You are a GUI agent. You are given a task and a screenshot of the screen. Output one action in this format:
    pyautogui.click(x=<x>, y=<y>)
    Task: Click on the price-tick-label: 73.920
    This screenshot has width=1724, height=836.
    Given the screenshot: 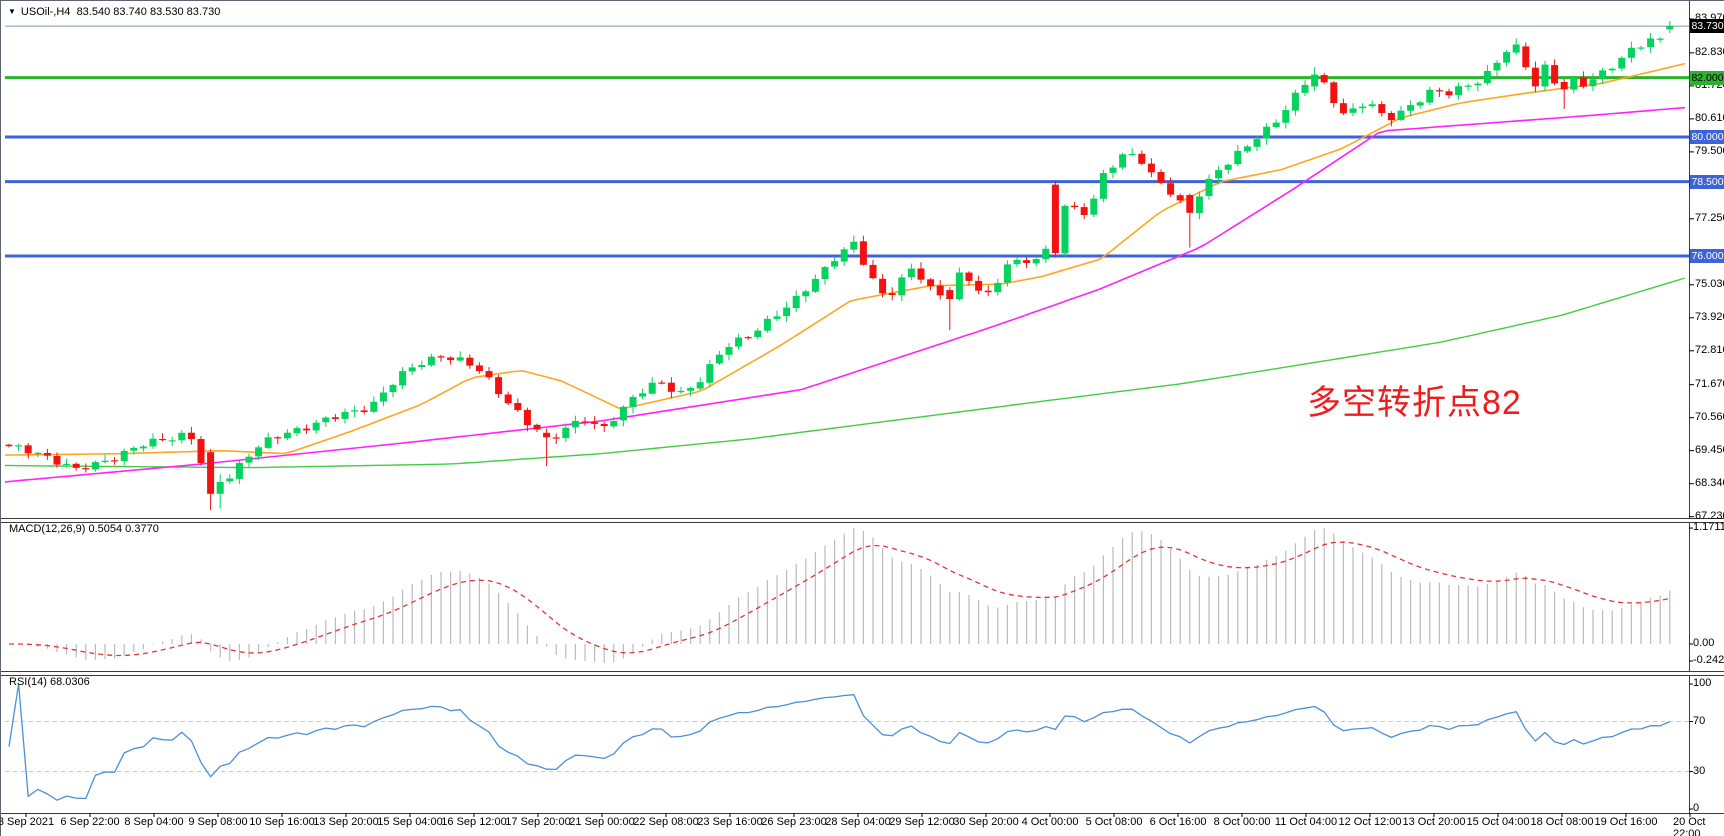 What is the action you would take?
    pyautogui.click(x=1709, y=316)
    